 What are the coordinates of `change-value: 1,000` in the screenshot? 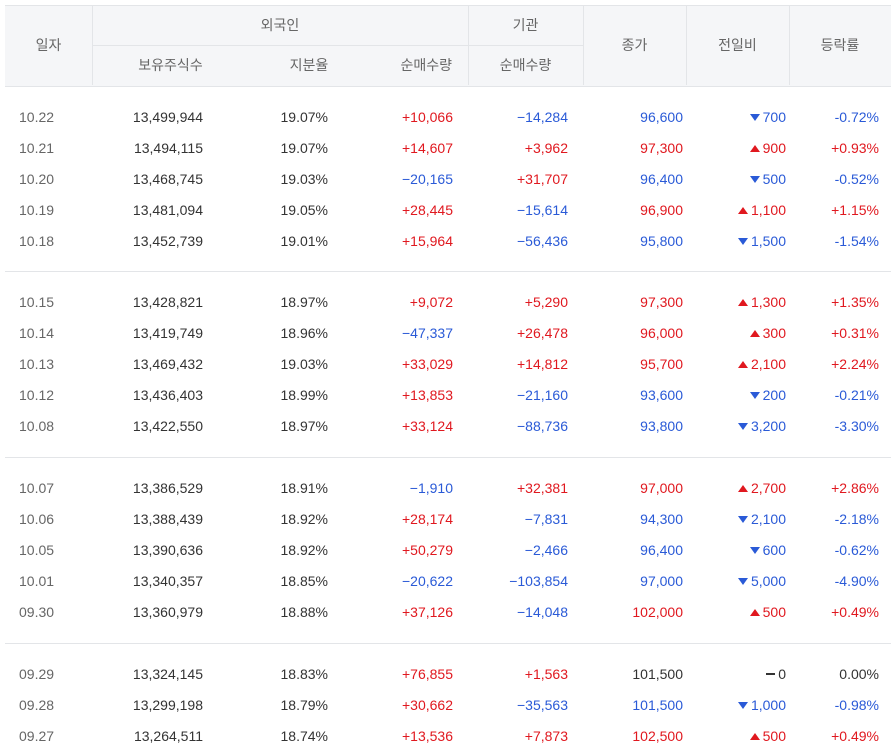 It's located at (768, 705).